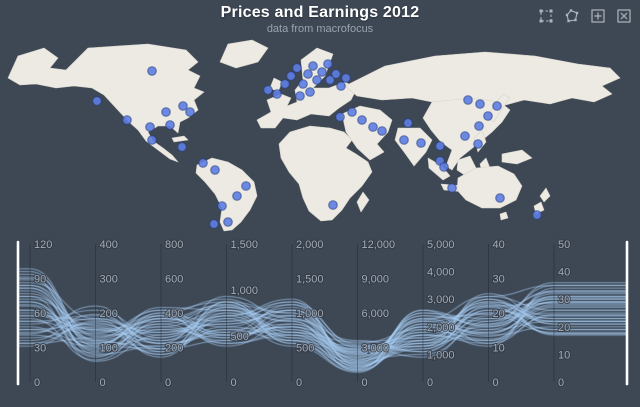  I want to click on marquee-select-button, so click(545, 15).